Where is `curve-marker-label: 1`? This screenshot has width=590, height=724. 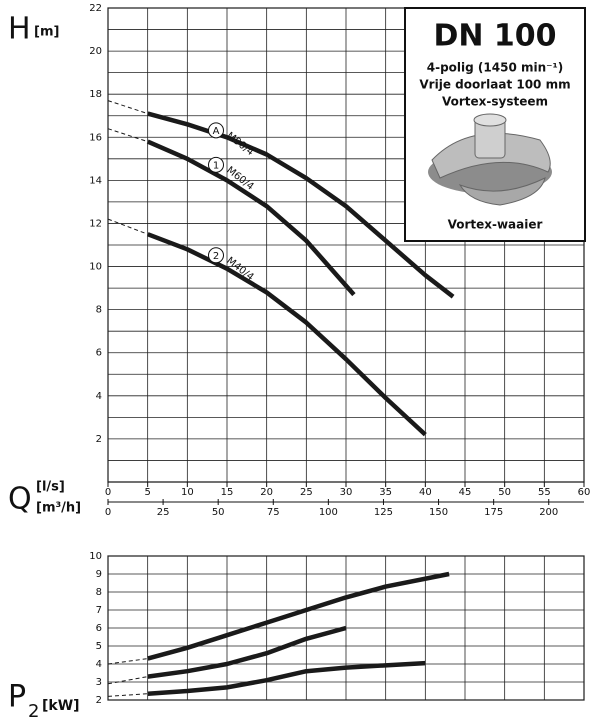
curve-marker-label: 1 is located at coordinates (216, 165).